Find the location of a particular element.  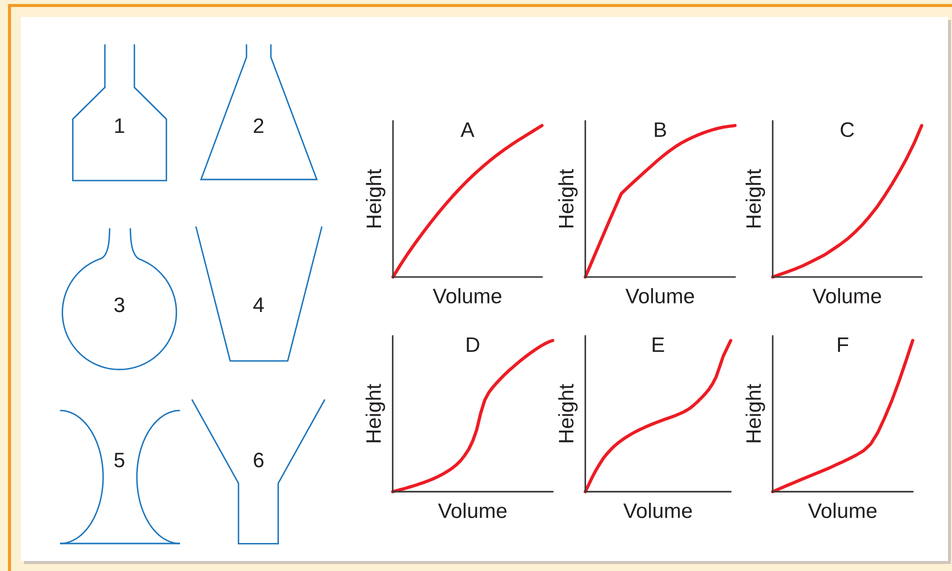

chart-title: D is located at coordinates (473, 345).